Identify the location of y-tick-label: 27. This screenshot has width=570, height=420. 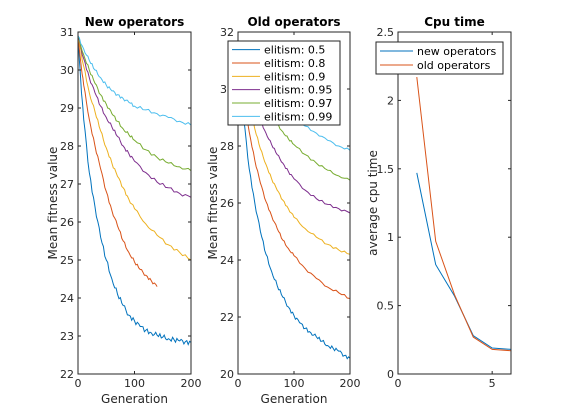
(67, 184).